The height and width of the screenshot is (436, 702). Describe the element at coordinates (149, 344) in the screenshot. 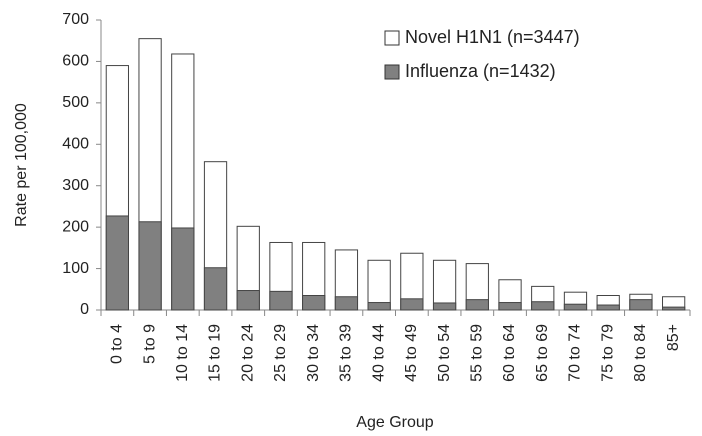

I see `x-tick-label: 5 to 9` at that location.